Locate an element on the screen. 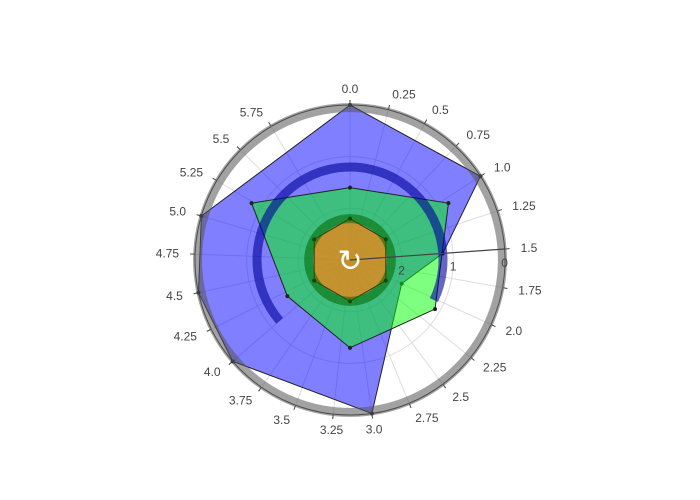 The image size is (700, 500). angular-tick-label: 5.25 is located at coordinates (192, 172).